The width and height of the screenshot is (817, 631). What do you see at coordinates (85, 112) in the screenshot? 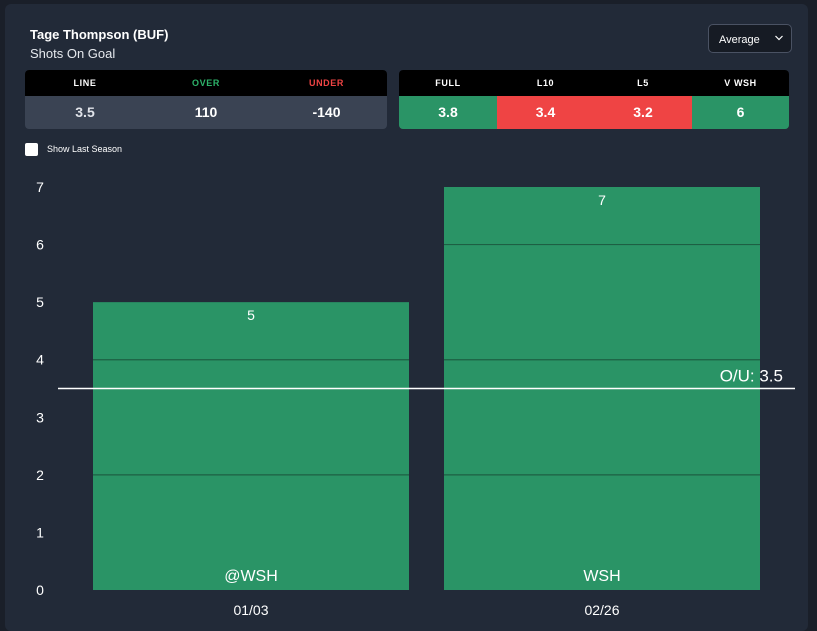
I see `odds-line-value: 3.5` at bounding box center [85, 112].